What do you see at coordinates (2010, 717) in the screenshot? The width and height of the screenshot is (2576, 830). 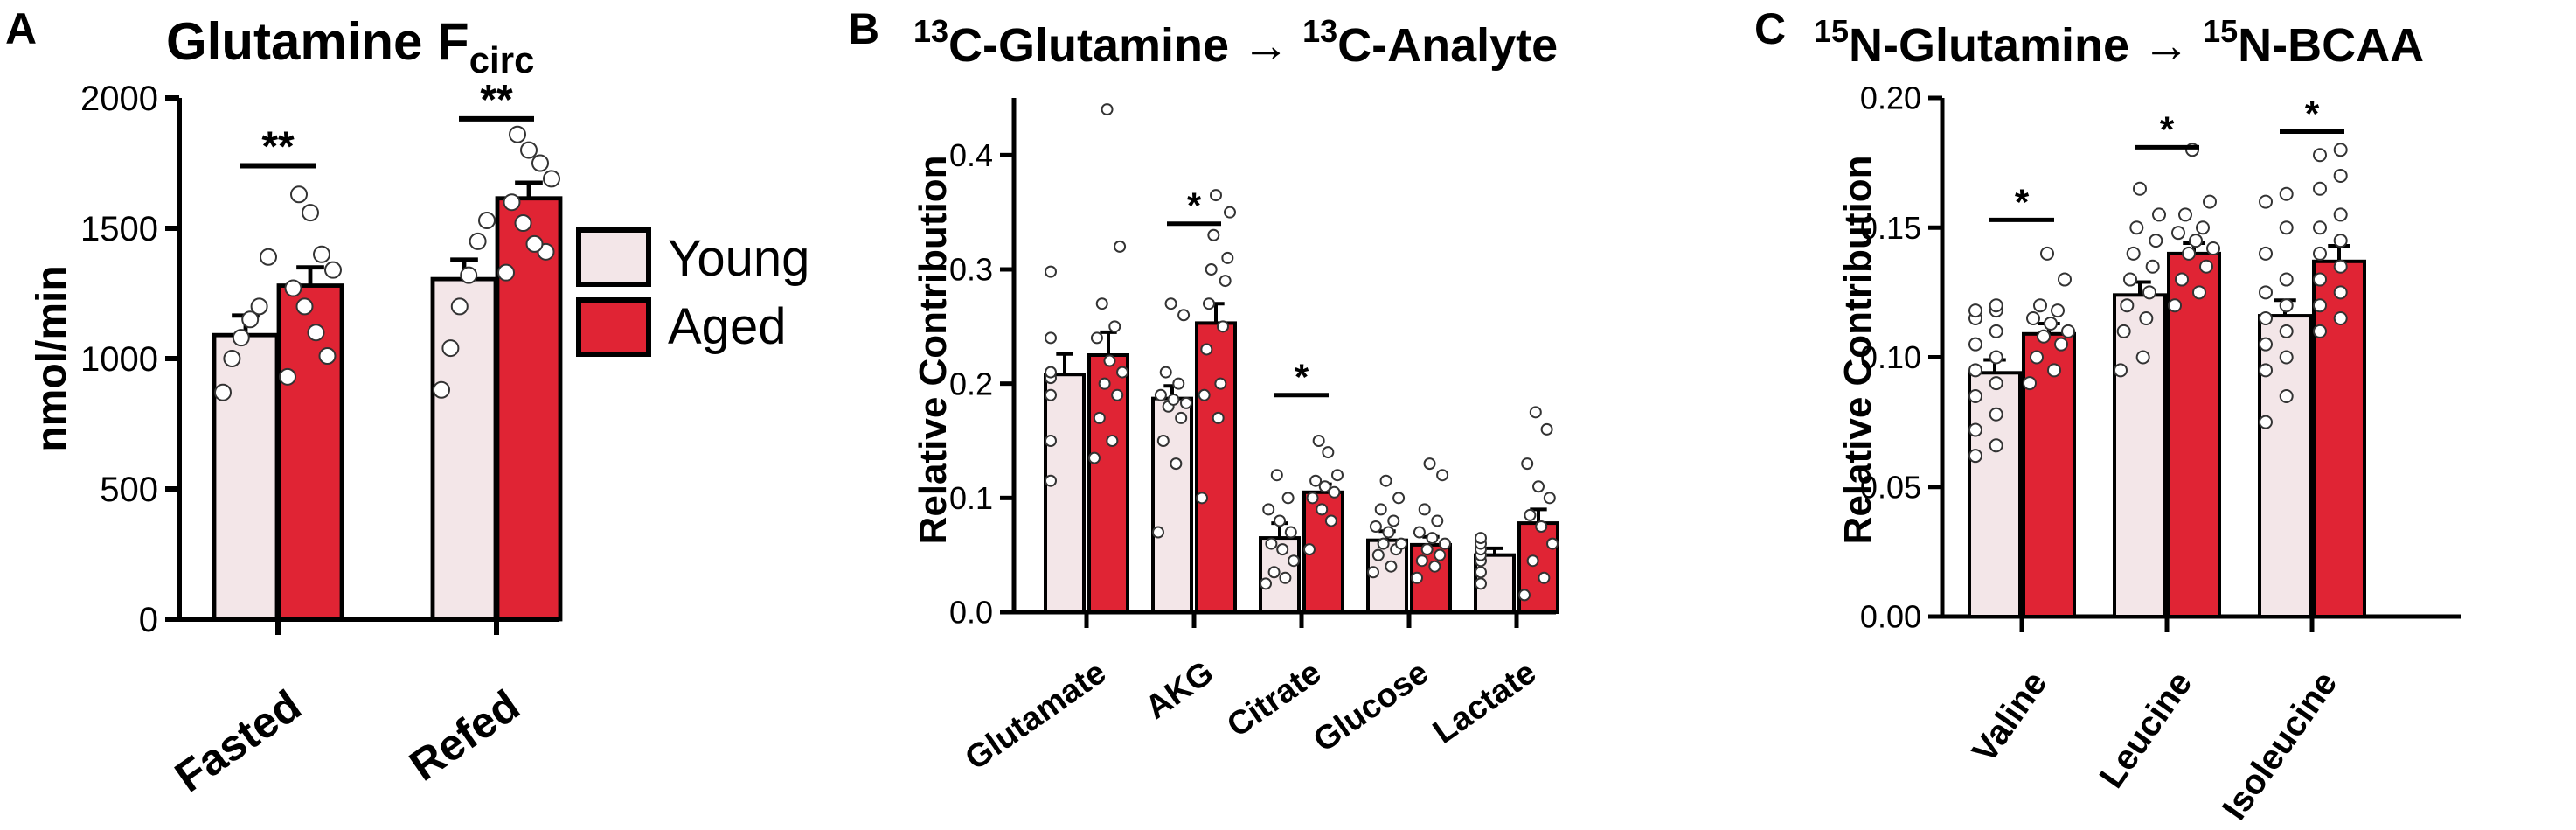 I see `panel-c-category-label: Valine` at bounding box center [2010, 717].